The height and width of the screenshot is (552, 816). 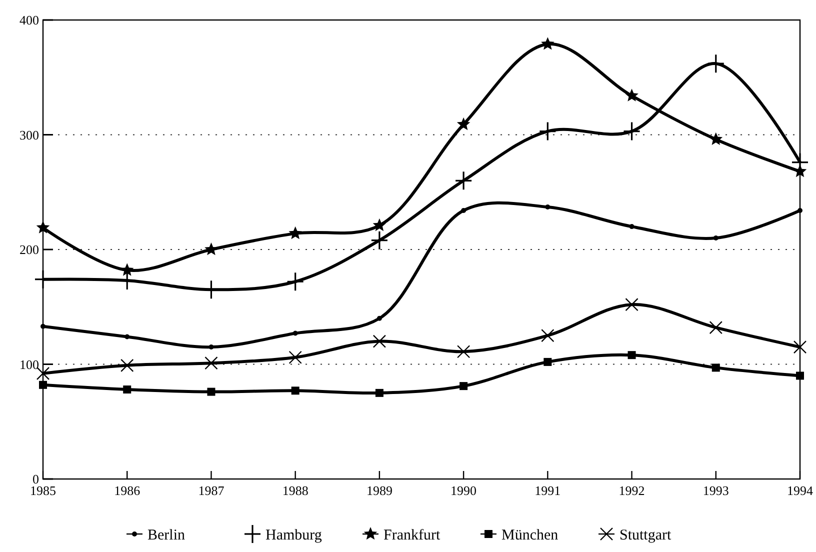 I want to click on legend-label: Stuttgart, so click(x=646, y=535).